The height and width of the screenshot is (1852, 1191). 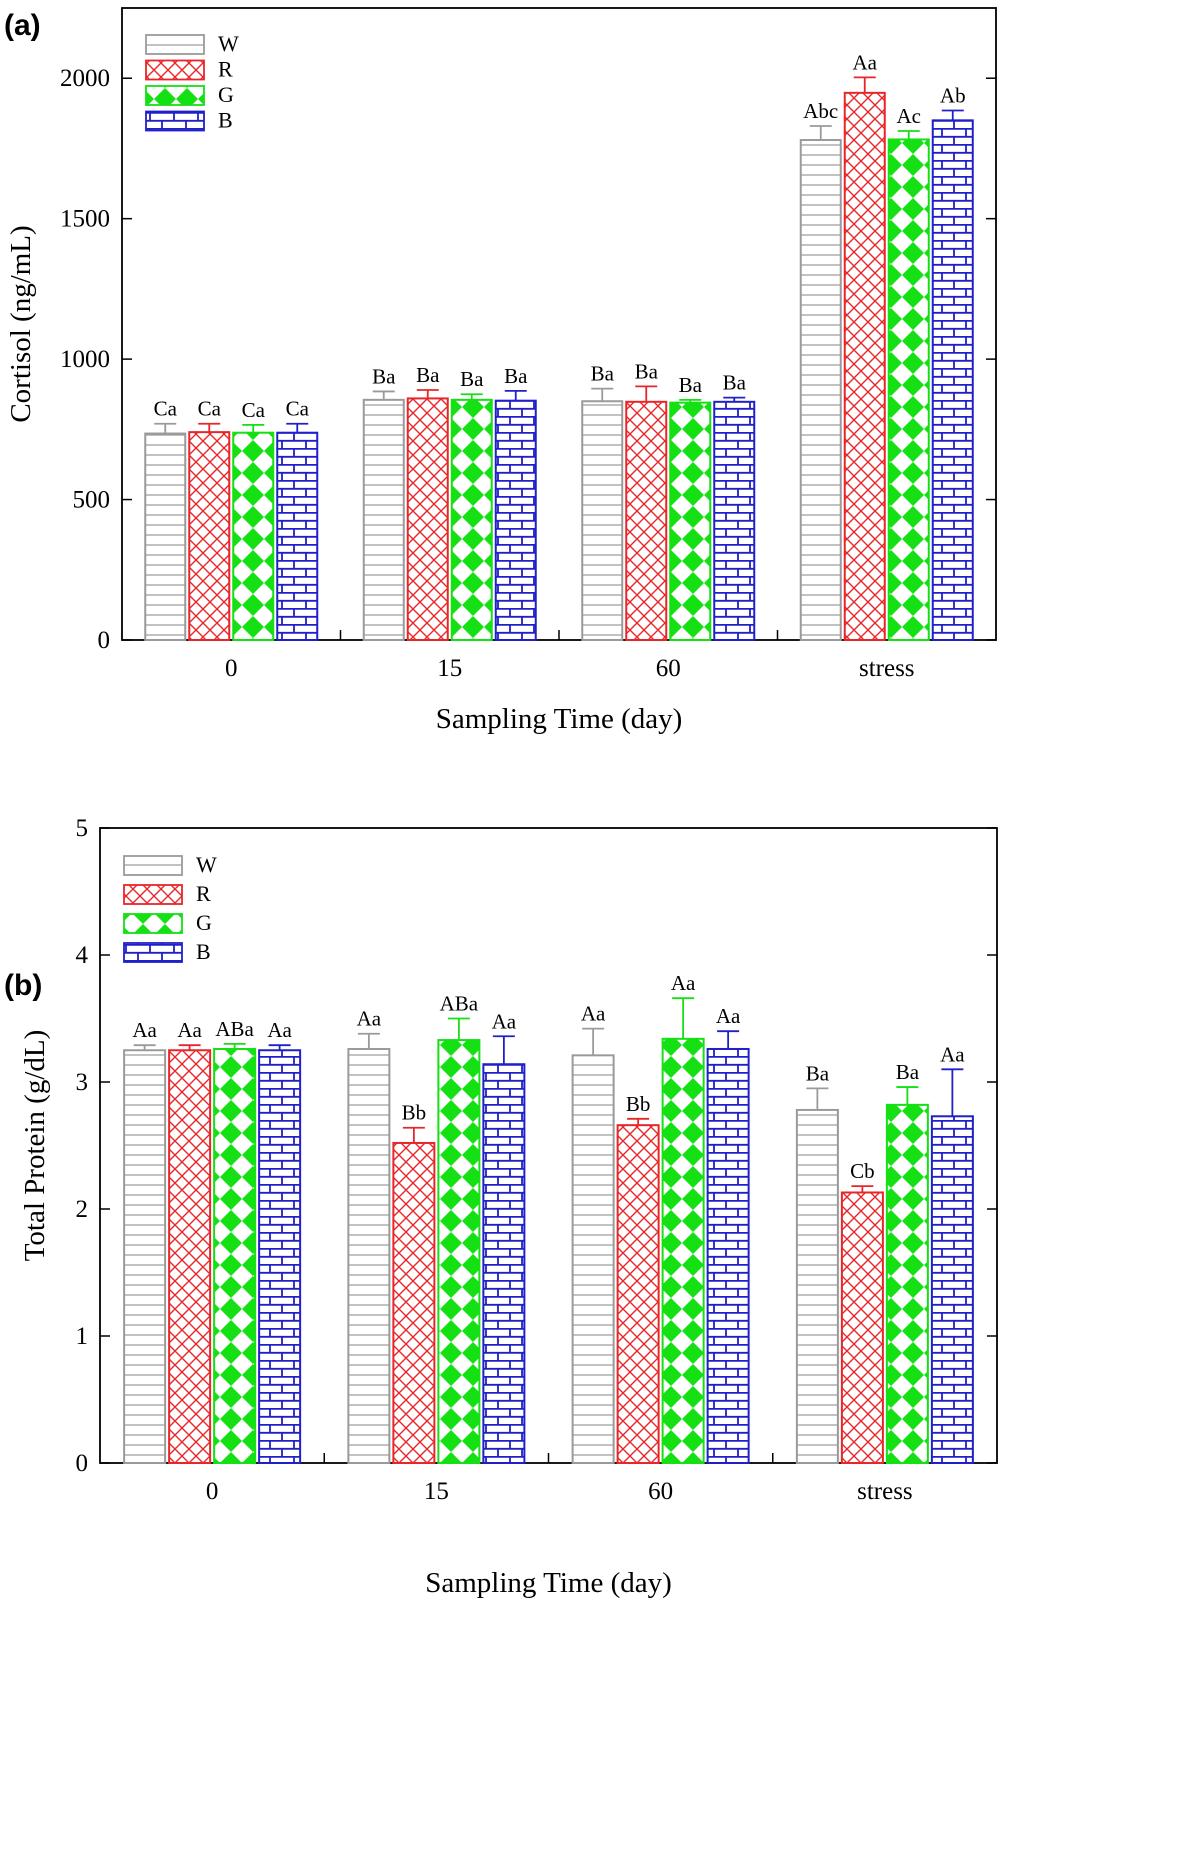 I want to click on chart-b-bar-label-G-60: Aa, so click(x=683, y=983).